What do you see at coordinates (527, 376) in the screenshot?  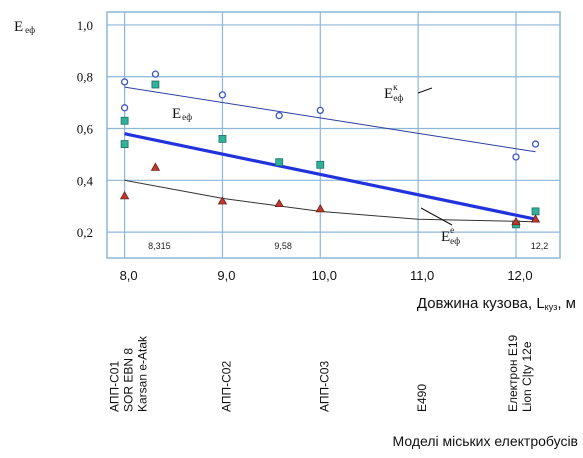 I see `model-name: Lion C|ty 12e` at bounding box center [527, 376].